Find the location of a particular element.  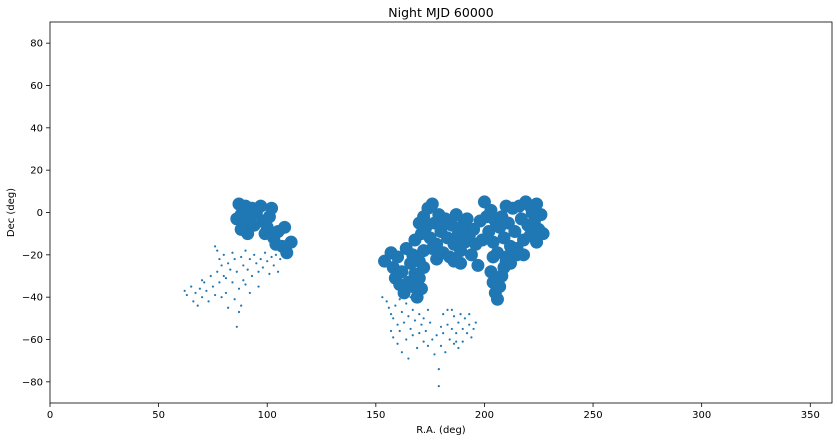

x-axis-label: R.A. (deg) is located at coordinates (441, 430).